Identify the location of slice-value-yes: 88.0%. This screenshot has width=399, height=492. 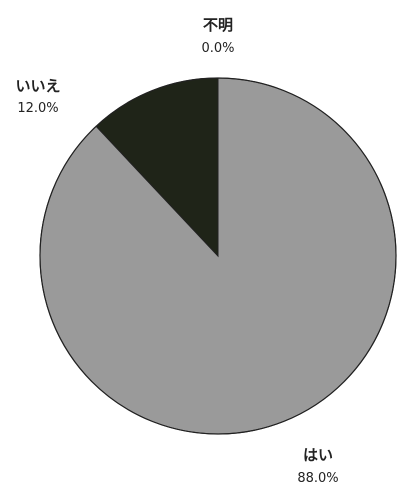
(317, 478).